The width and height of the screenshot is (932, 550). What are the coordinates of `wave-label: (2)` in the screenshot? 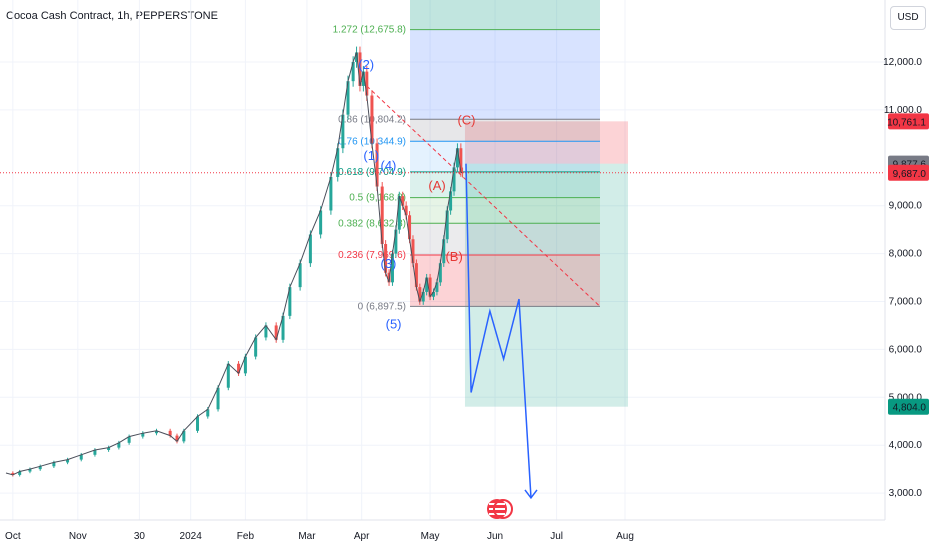 It's located at (366, 64).